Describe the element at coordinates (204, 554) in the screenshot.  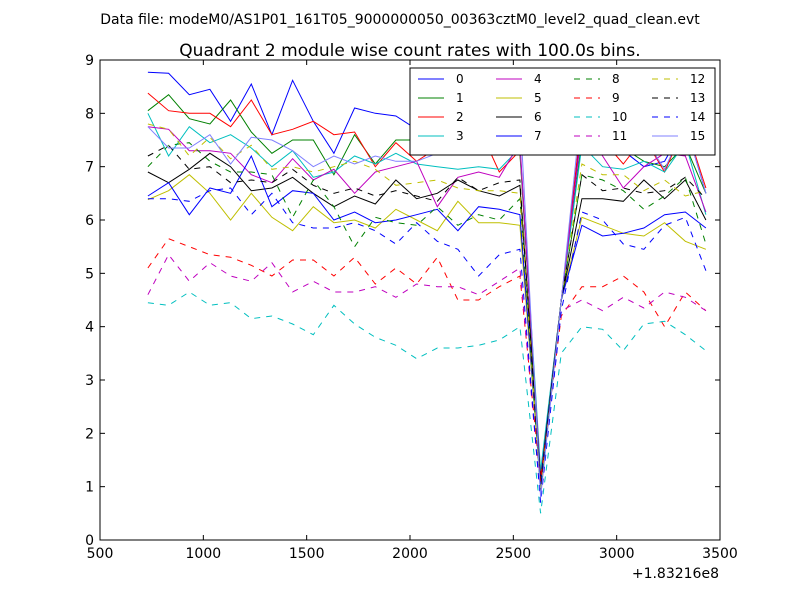
I see `x-tick-label: 1000` at that location.